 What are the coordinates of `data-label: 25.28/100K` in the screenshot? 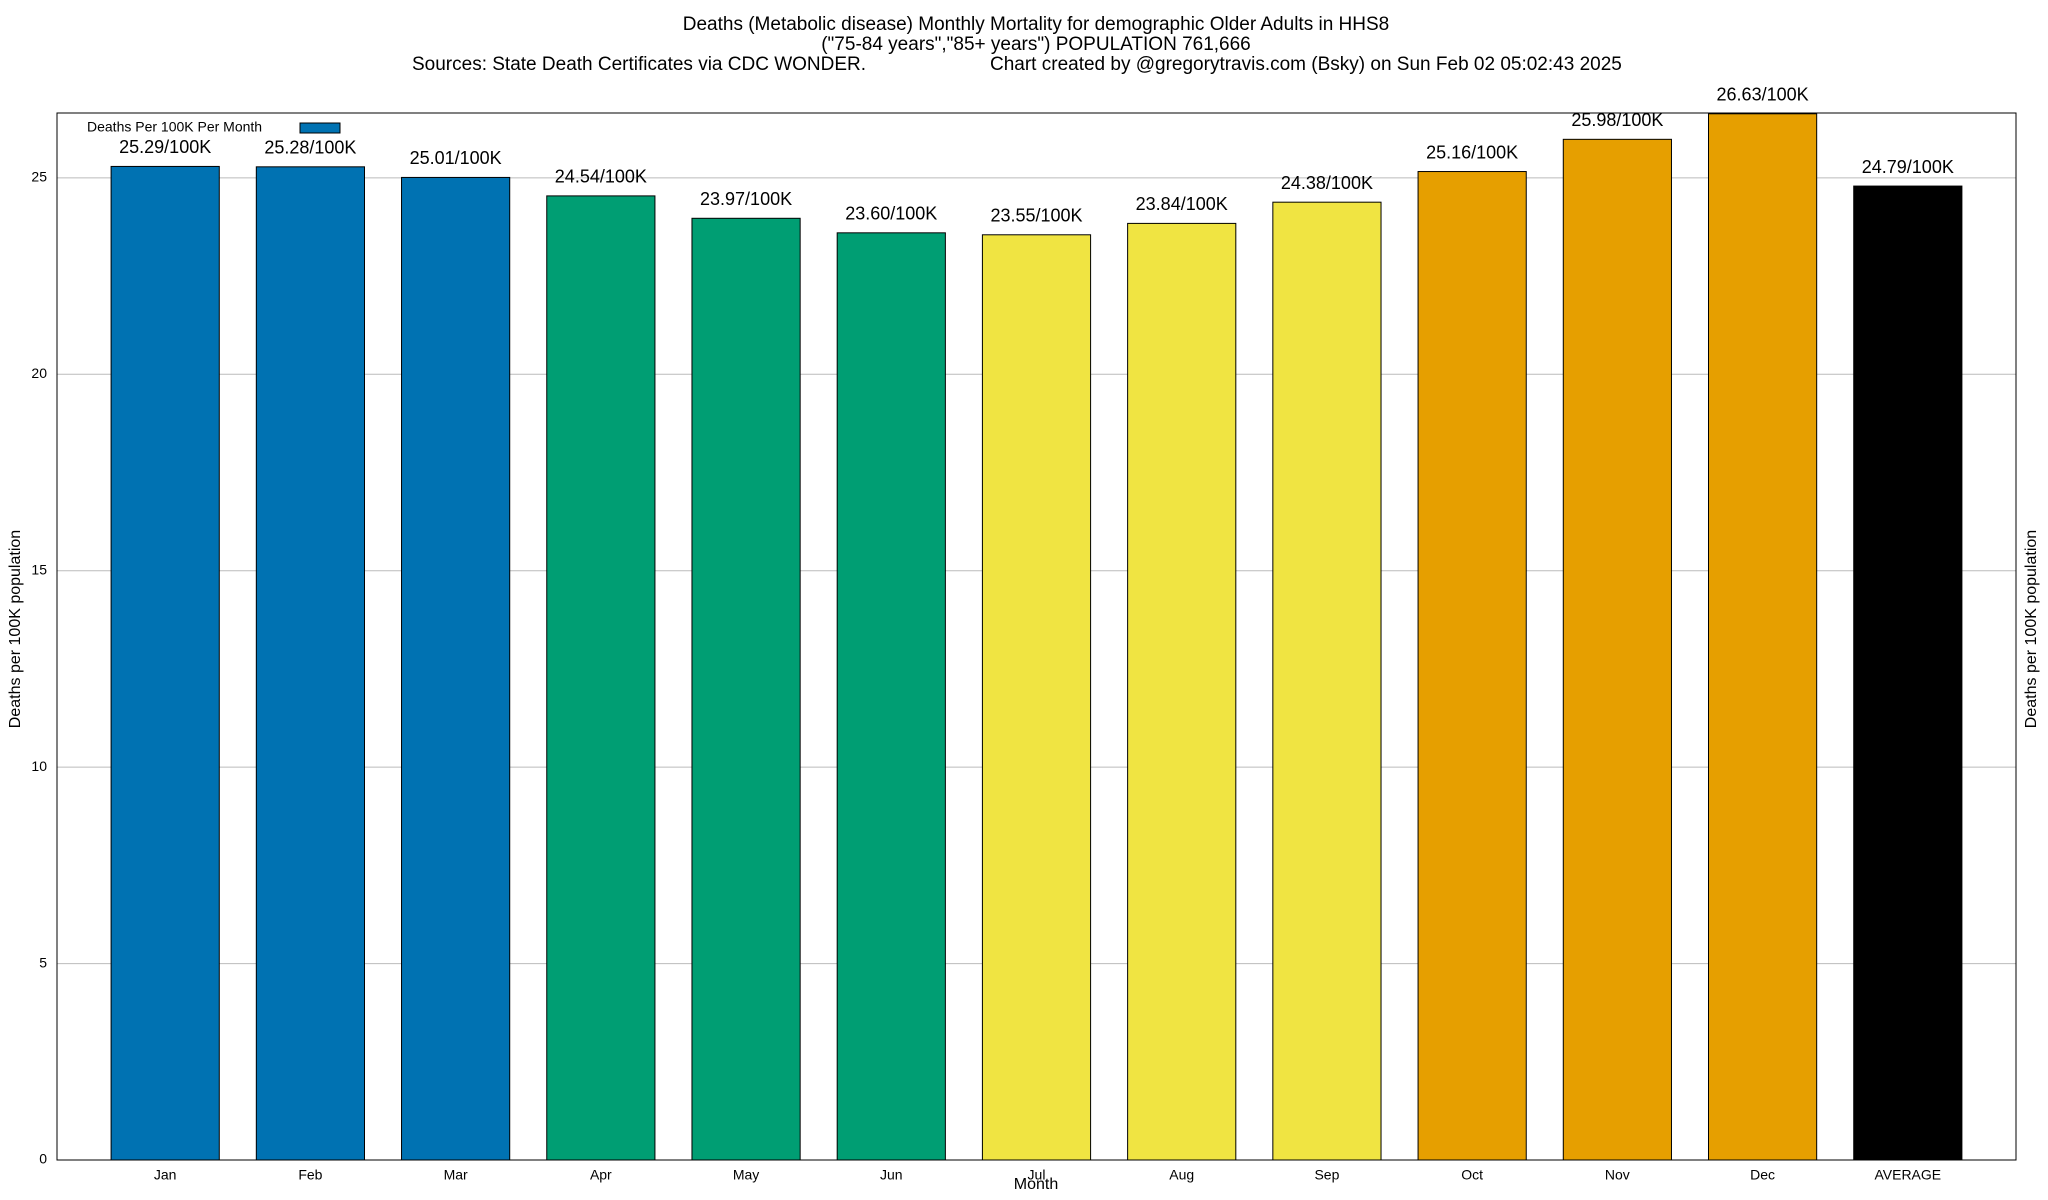 It's located at (310, 148).